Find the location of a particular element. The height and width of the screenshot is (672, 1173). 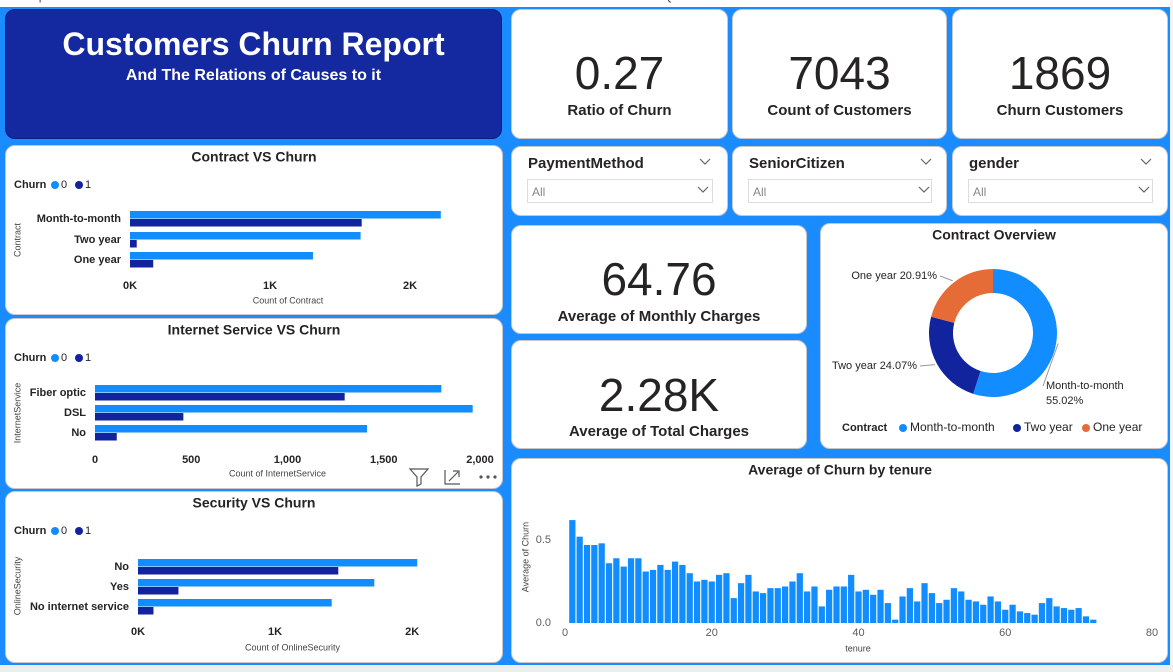

category-label: No internet service is located at coordinates (79, 607).